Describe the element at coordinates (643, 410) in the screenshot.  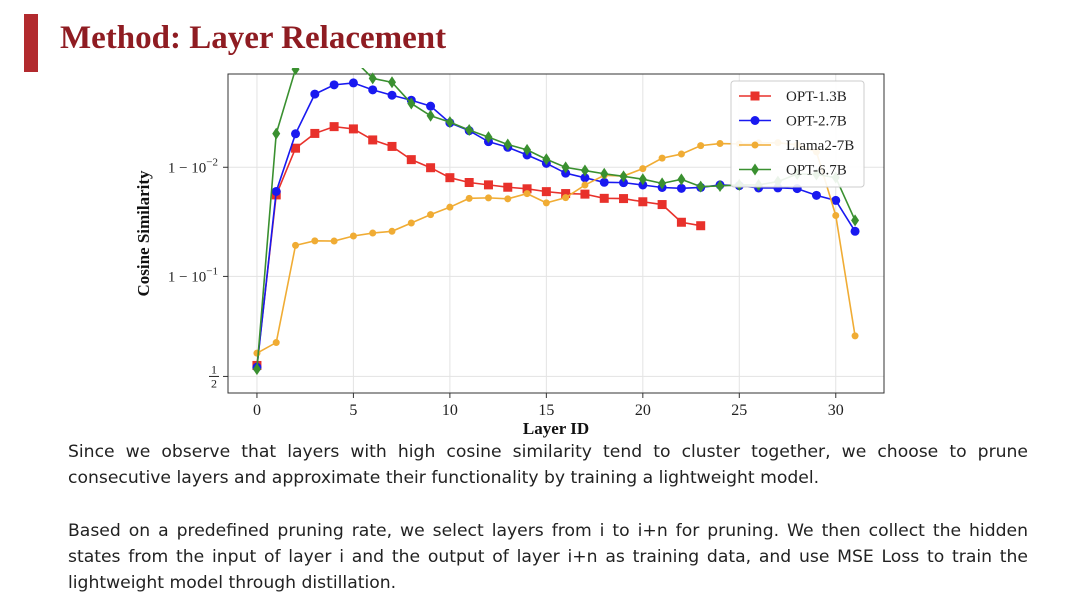
I see `x-tick-label: 20` at that location.